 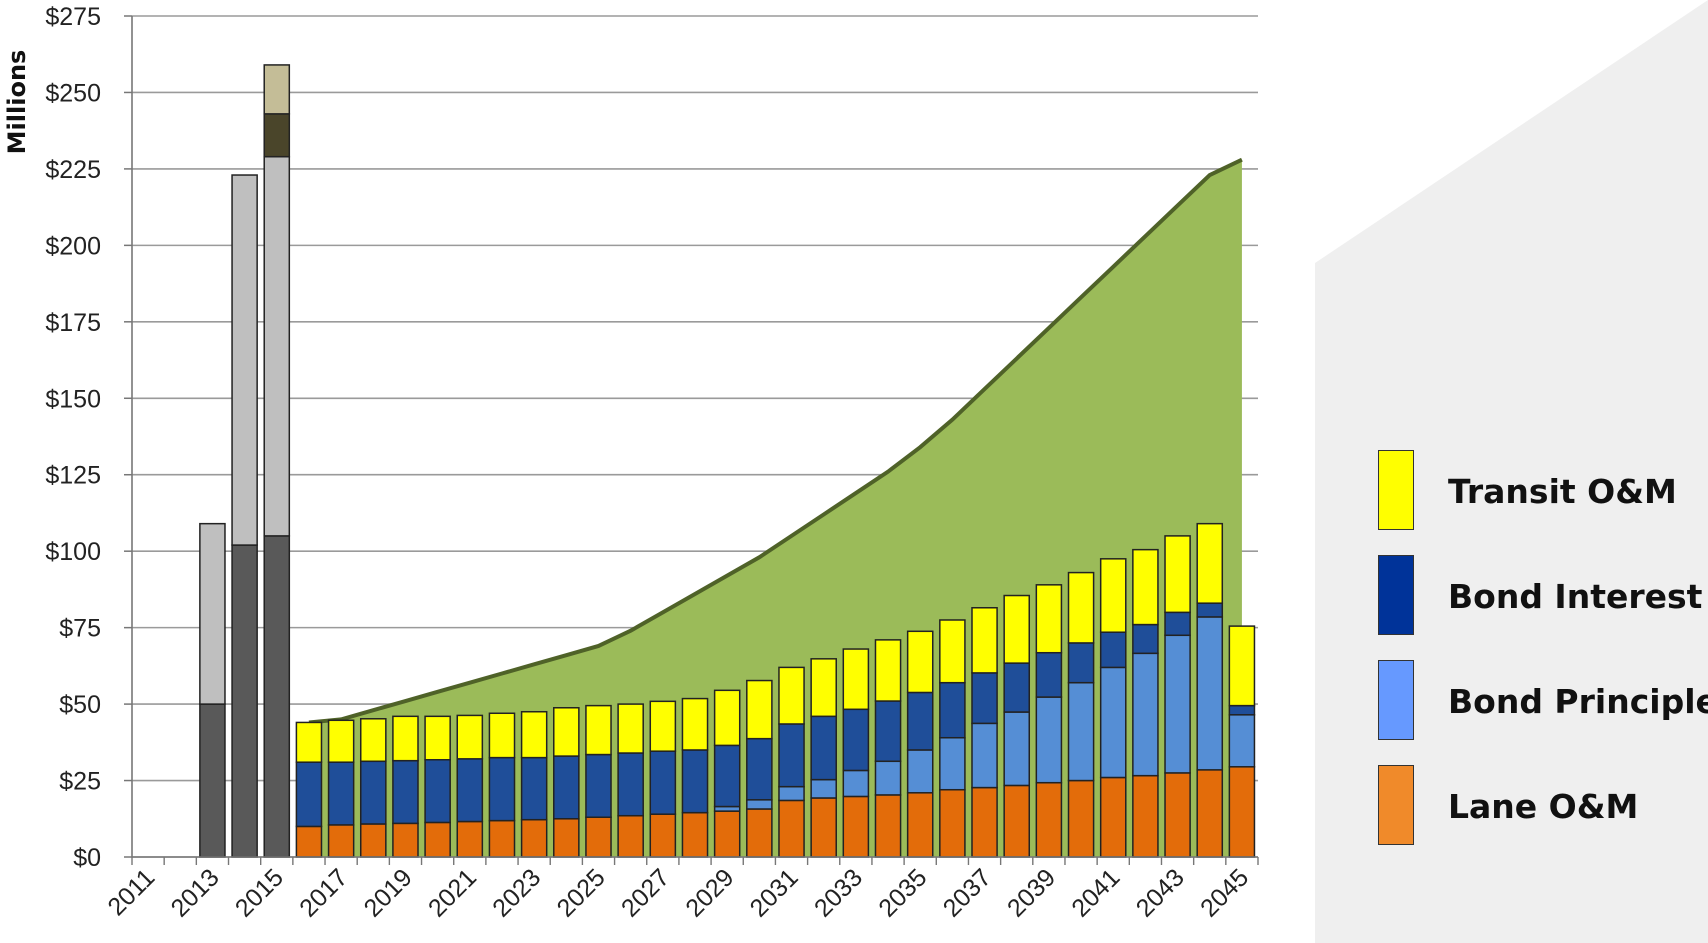 I want to click on bar-transit_om-2043, so click(x=1177, y=574).